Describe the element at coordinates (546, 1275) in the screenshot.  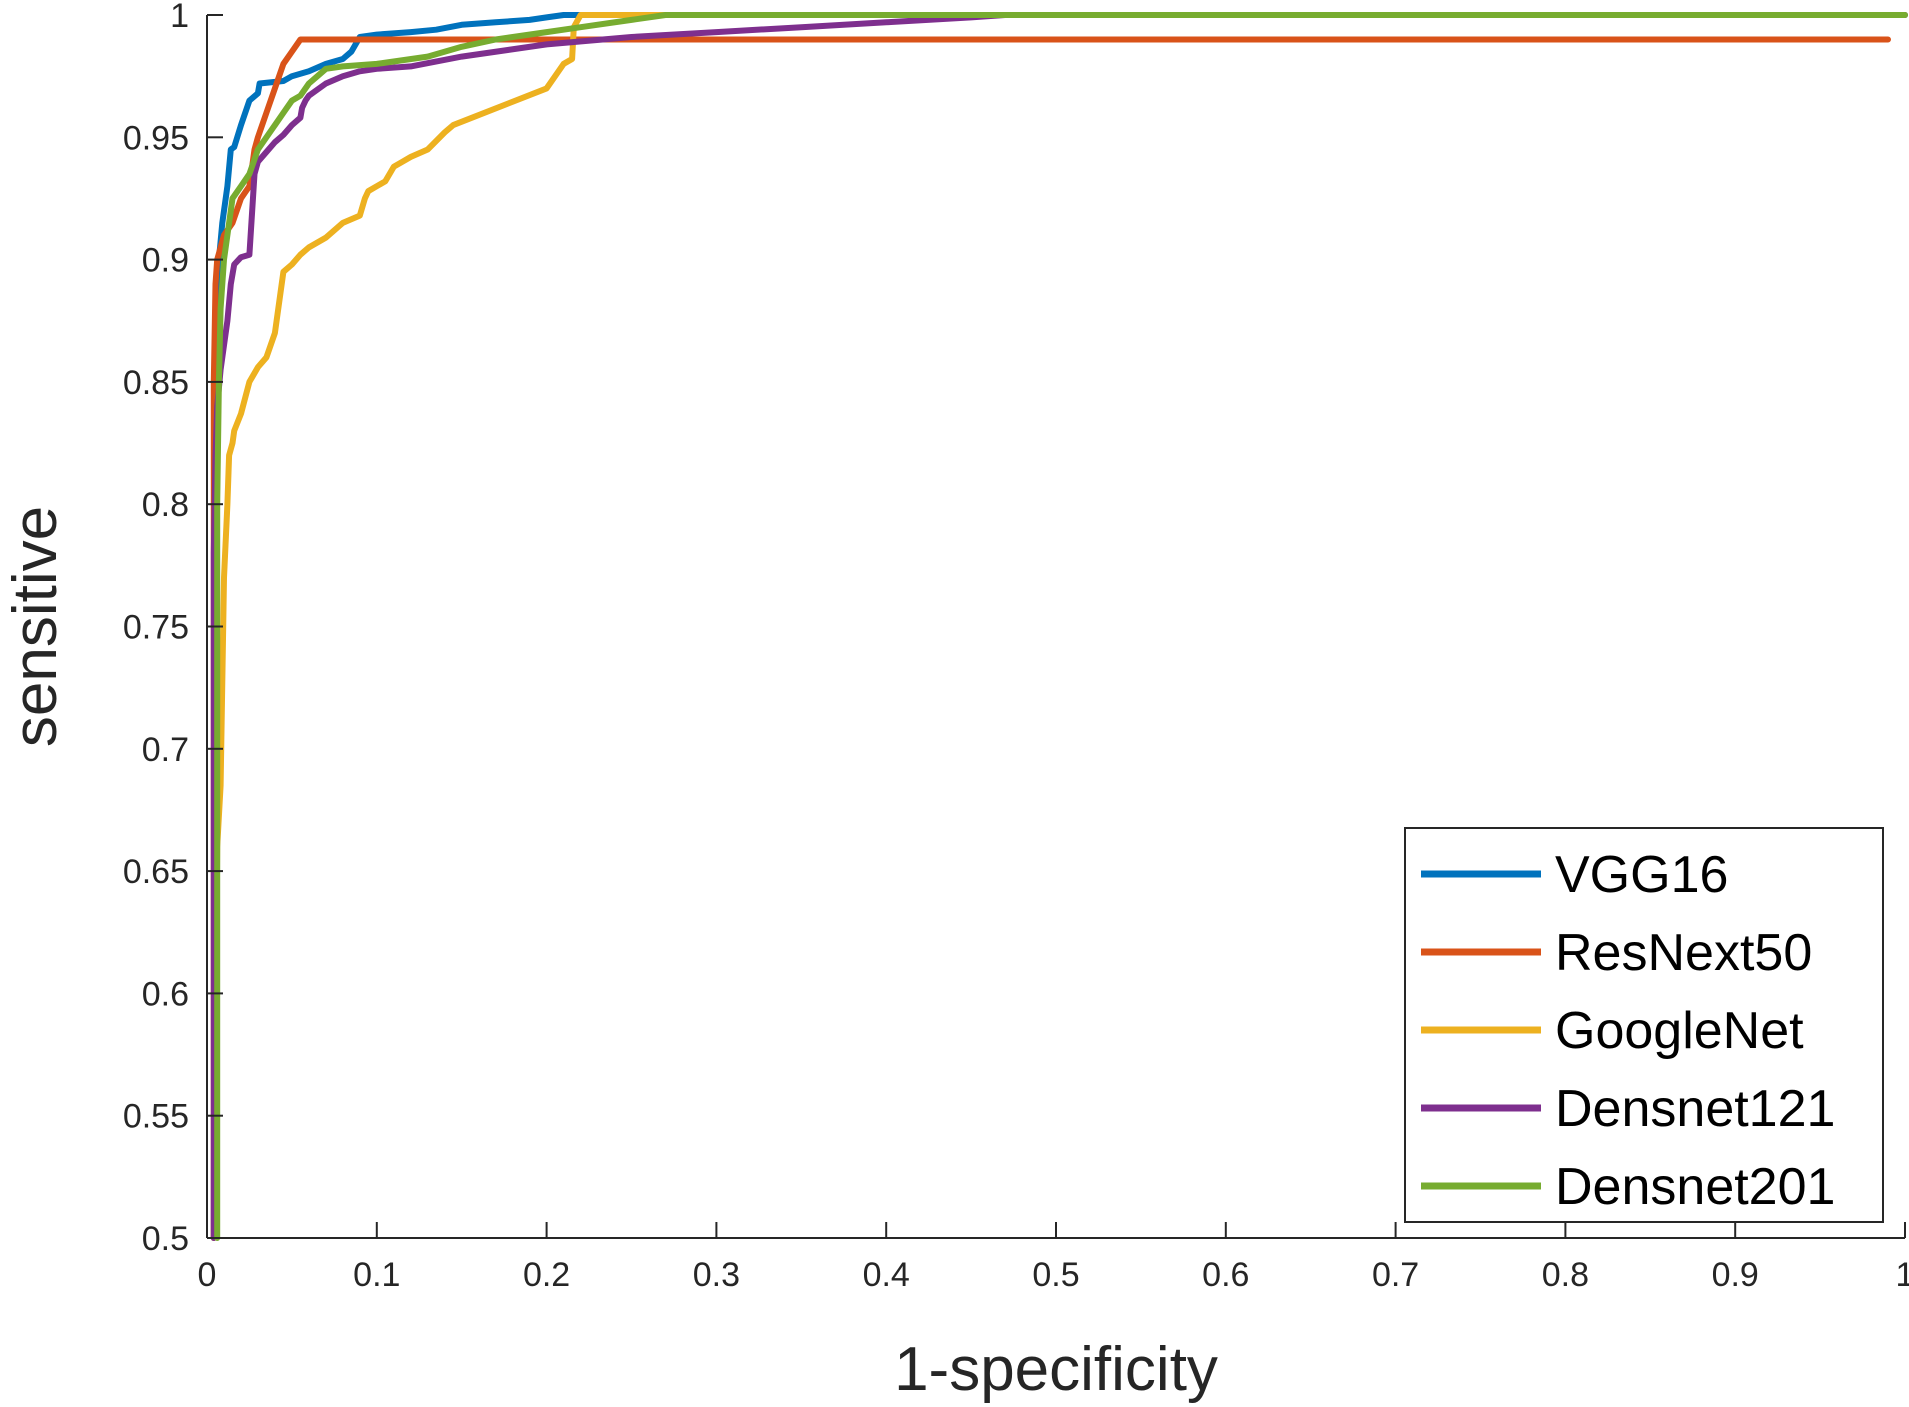
I see `x-tick-label: 0.2` at that location.